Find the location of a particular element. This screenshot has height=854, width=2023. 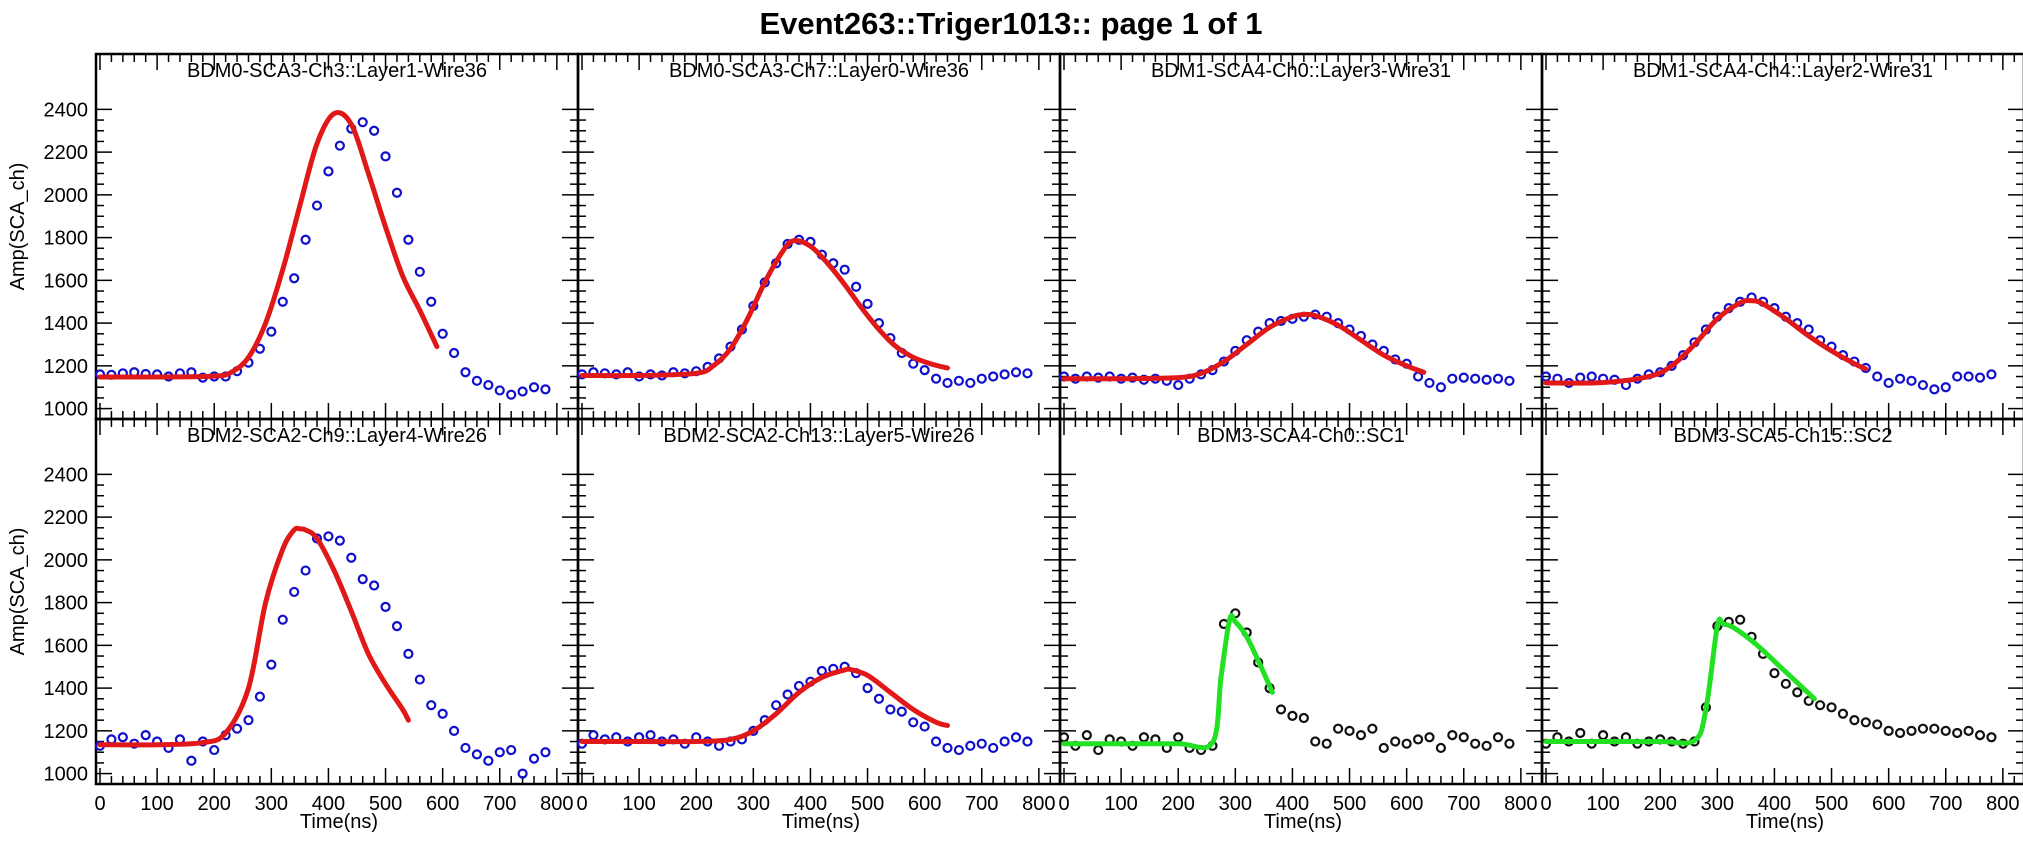

x-axis-label: Time(ns) is located at coordinates (339, 822).